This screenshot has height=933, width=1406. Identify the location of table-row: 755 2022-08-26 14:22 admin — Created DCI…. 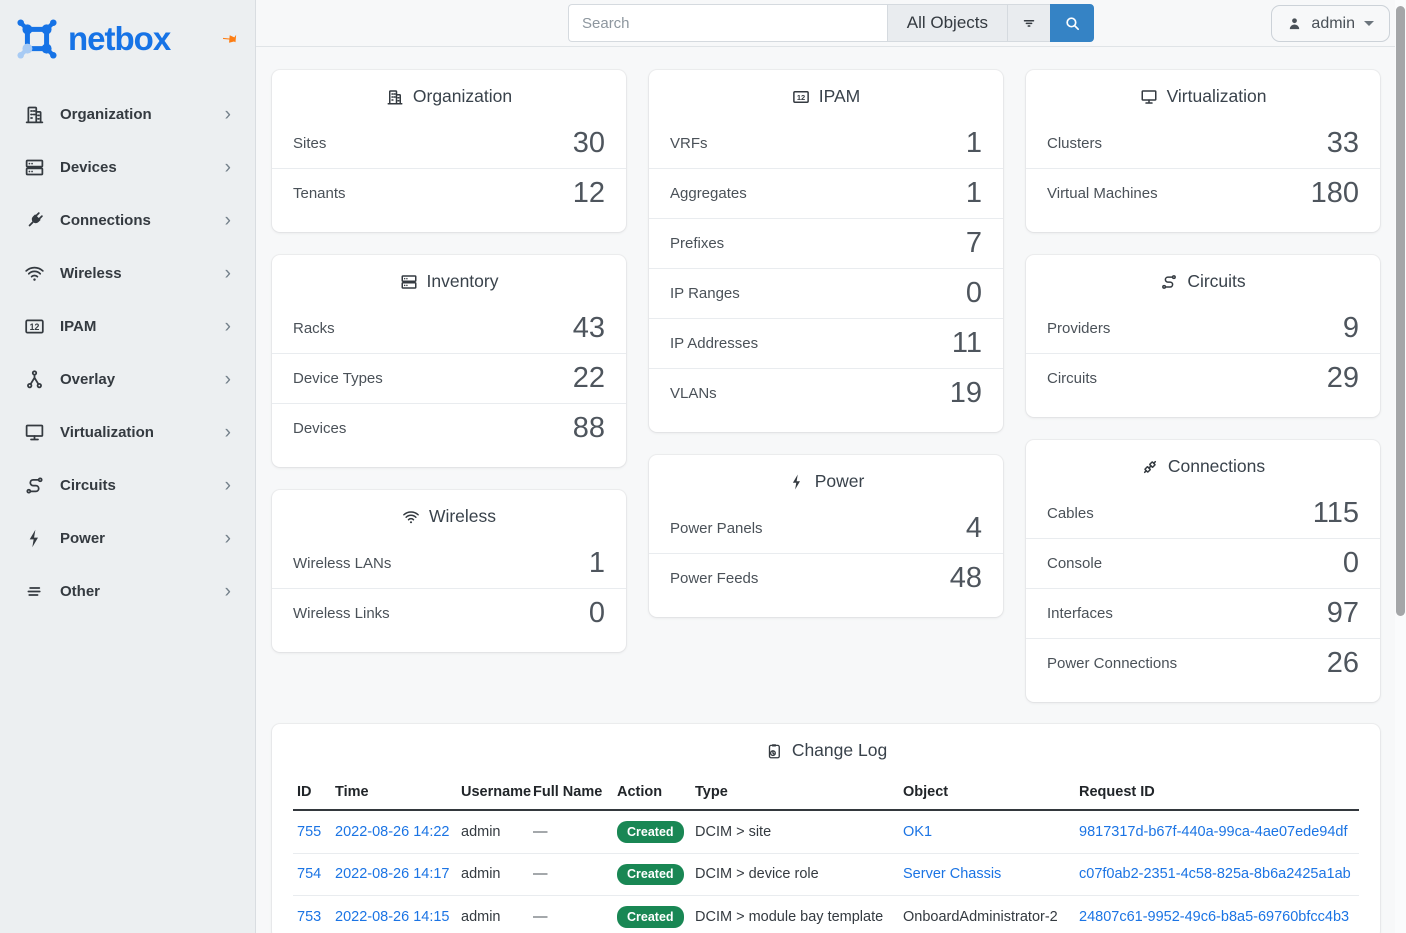
(826, 832).